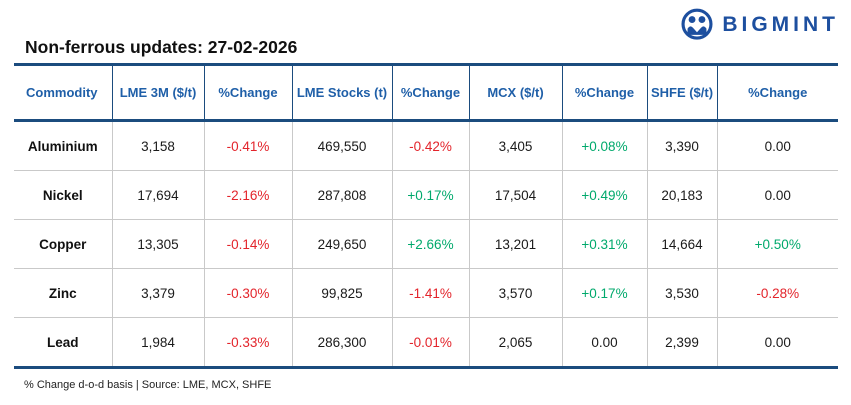 This screenshot has width=851, height=405. I want to click on commodity-label: Zinc, so click(62, 293).